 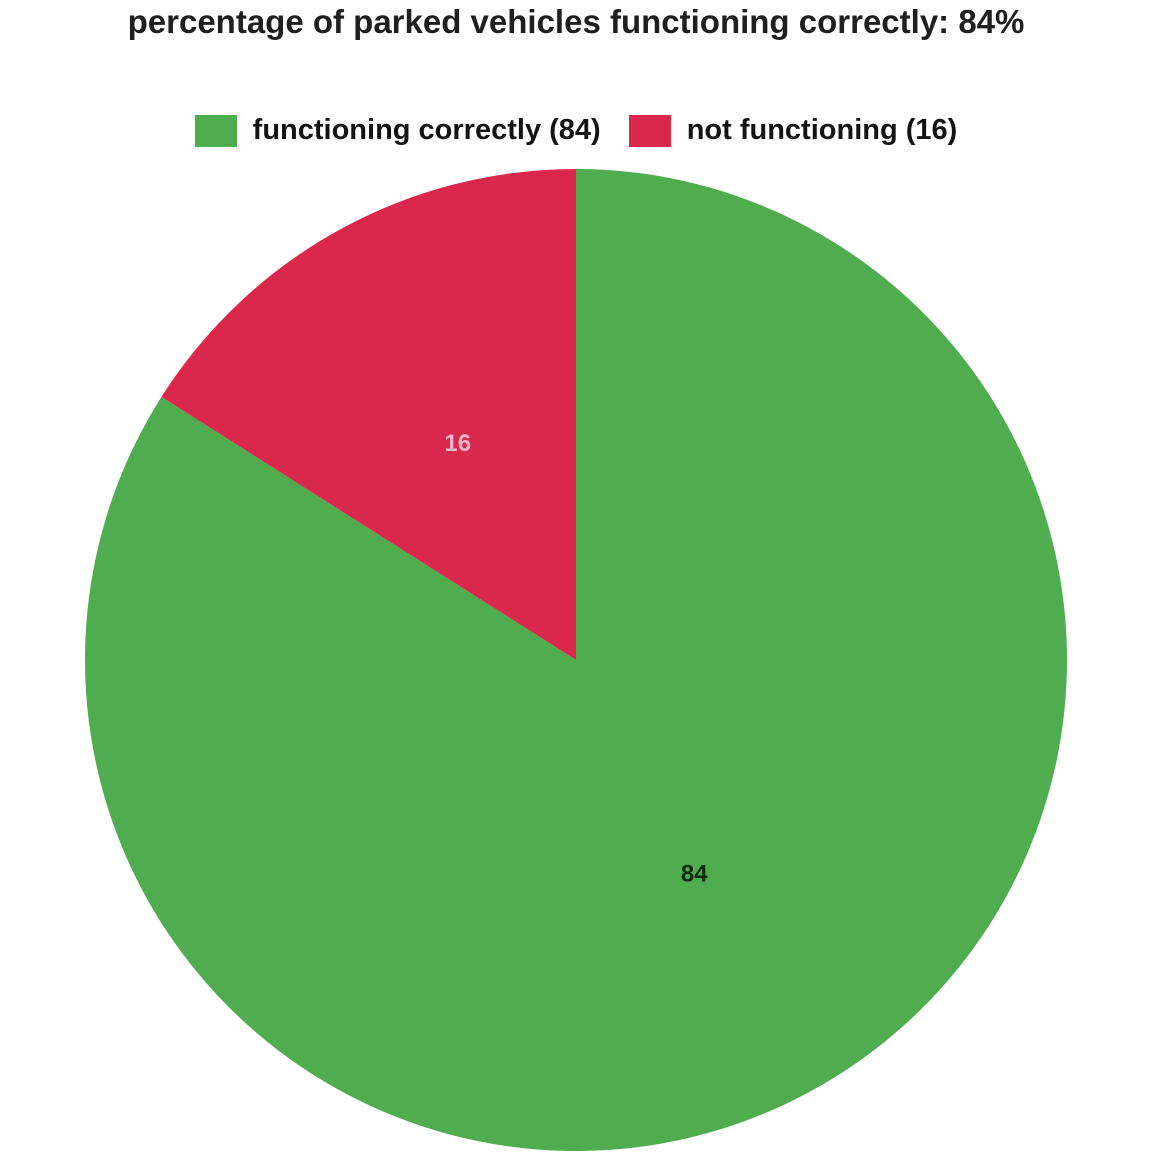 What do you see at coordinates (694, 873) in the screenshot?
I see `slice-label-functioning: 84` at bounding box center [694, 873].